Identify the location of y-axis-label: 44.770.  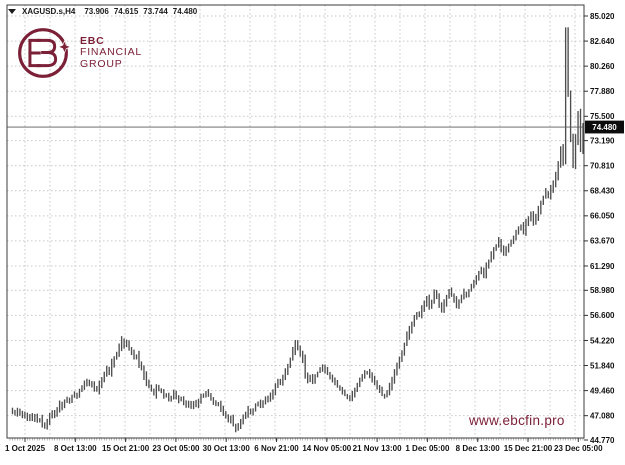
(602, 440).